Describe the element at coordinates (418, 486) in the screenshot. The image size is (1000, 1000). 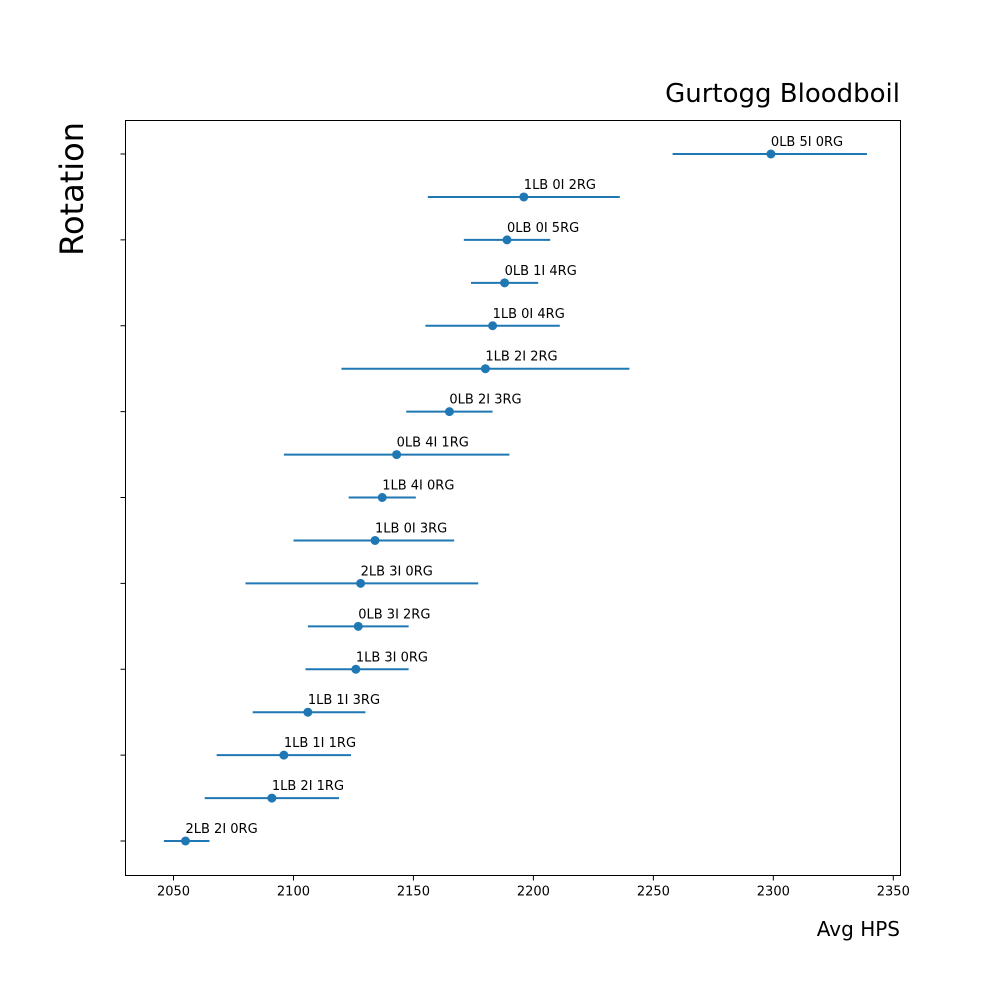
I see `point-label: 1LB 4I 0RG` at that location.